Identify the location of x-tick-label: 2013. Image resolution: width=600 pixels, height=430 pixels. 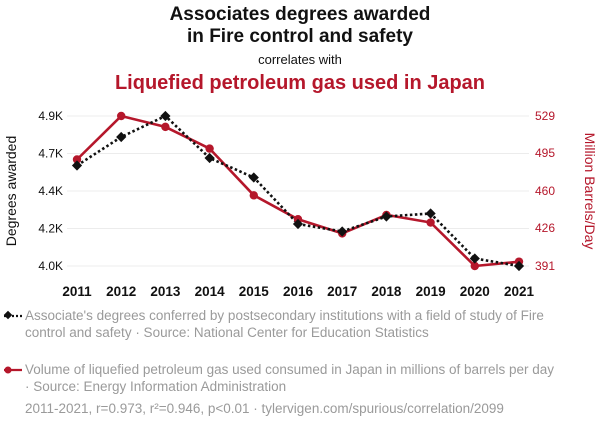
(165, 291).